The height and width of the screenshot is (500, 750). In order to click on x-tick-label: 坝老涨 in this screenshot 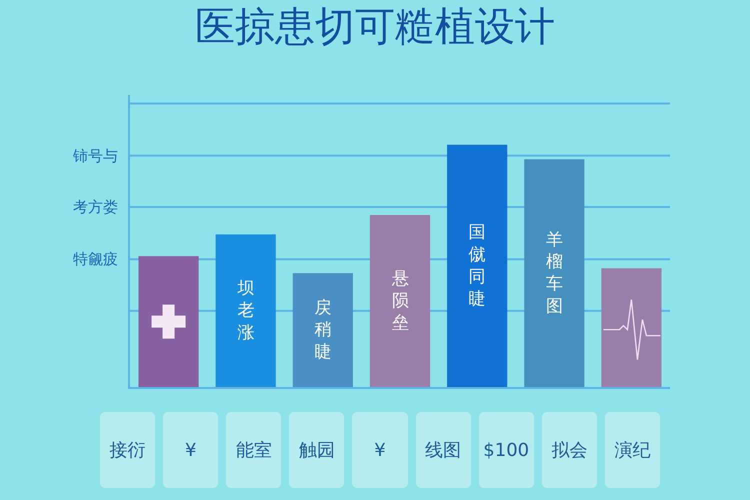, I will do `click(245, 310)`.